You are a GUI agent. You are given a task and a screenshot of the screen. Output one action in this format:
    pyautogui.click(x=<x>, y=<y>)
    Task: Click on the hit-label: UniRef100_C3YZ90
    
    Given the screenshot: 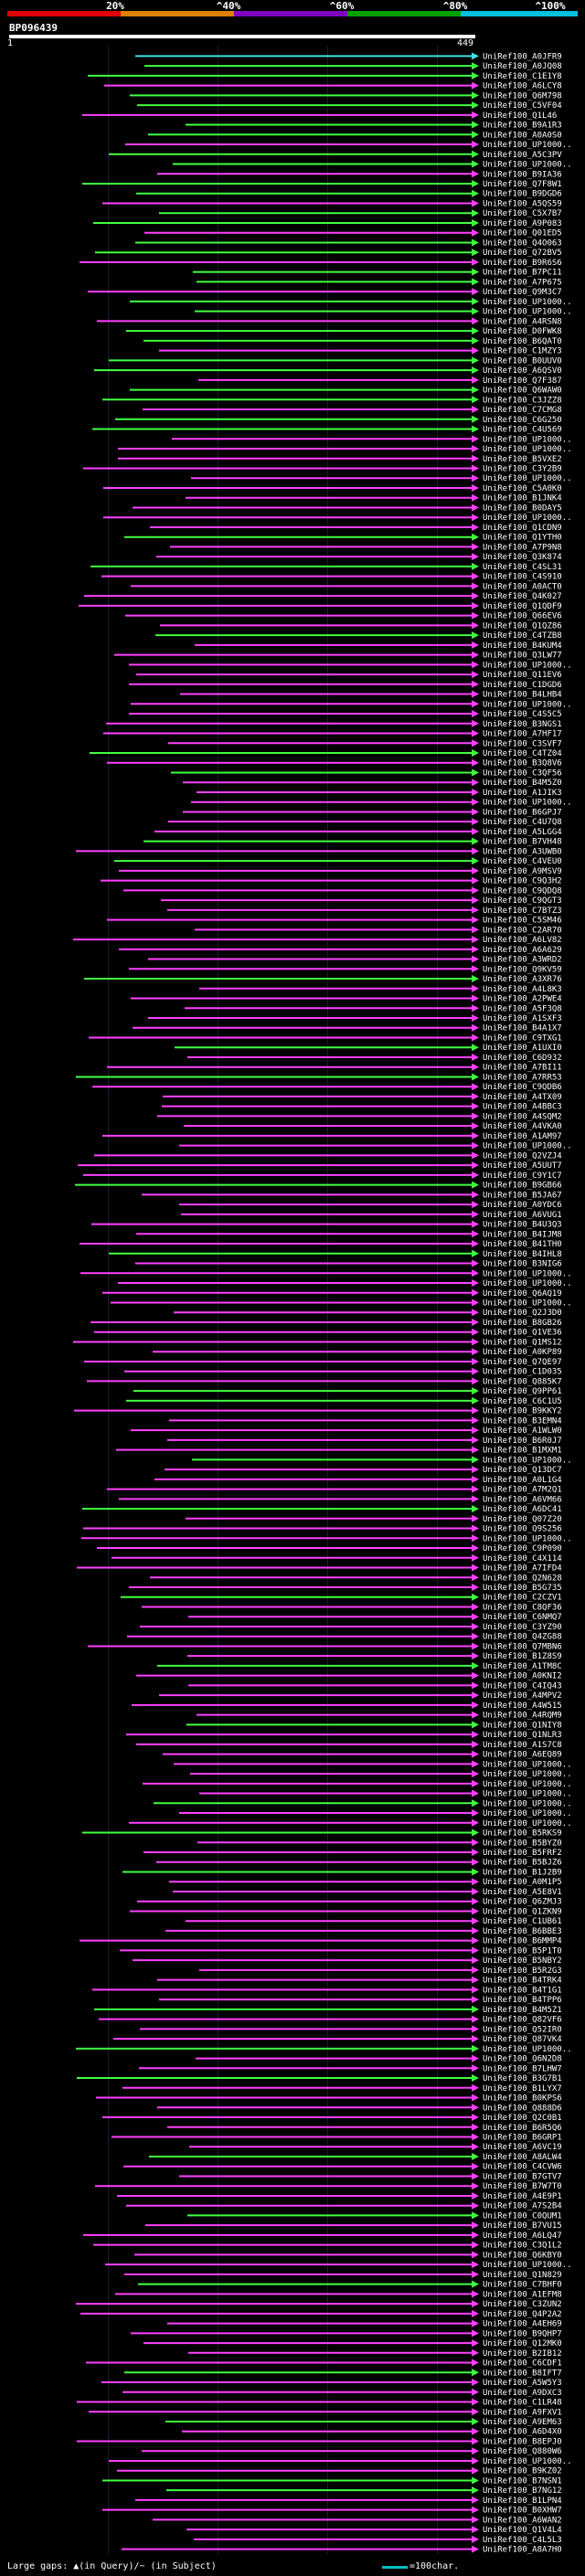 What is the action you would take?
    pyautogui.click(x=522, y=1627)
    